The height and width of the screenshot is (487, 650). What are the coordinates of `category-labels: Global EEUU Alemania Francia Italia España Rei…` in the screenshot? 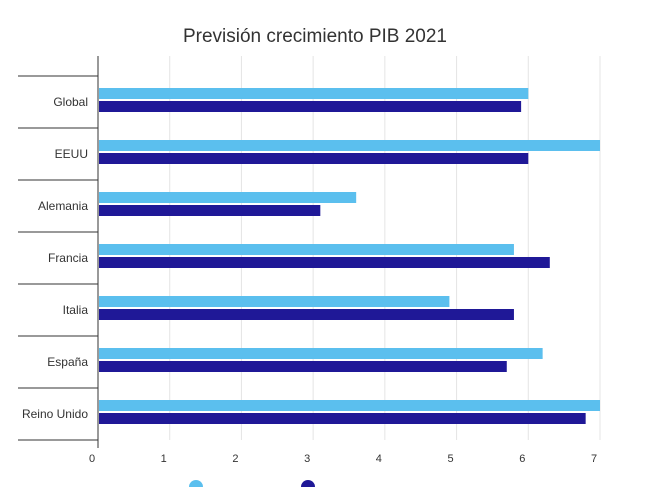 It's located at (55, 258).